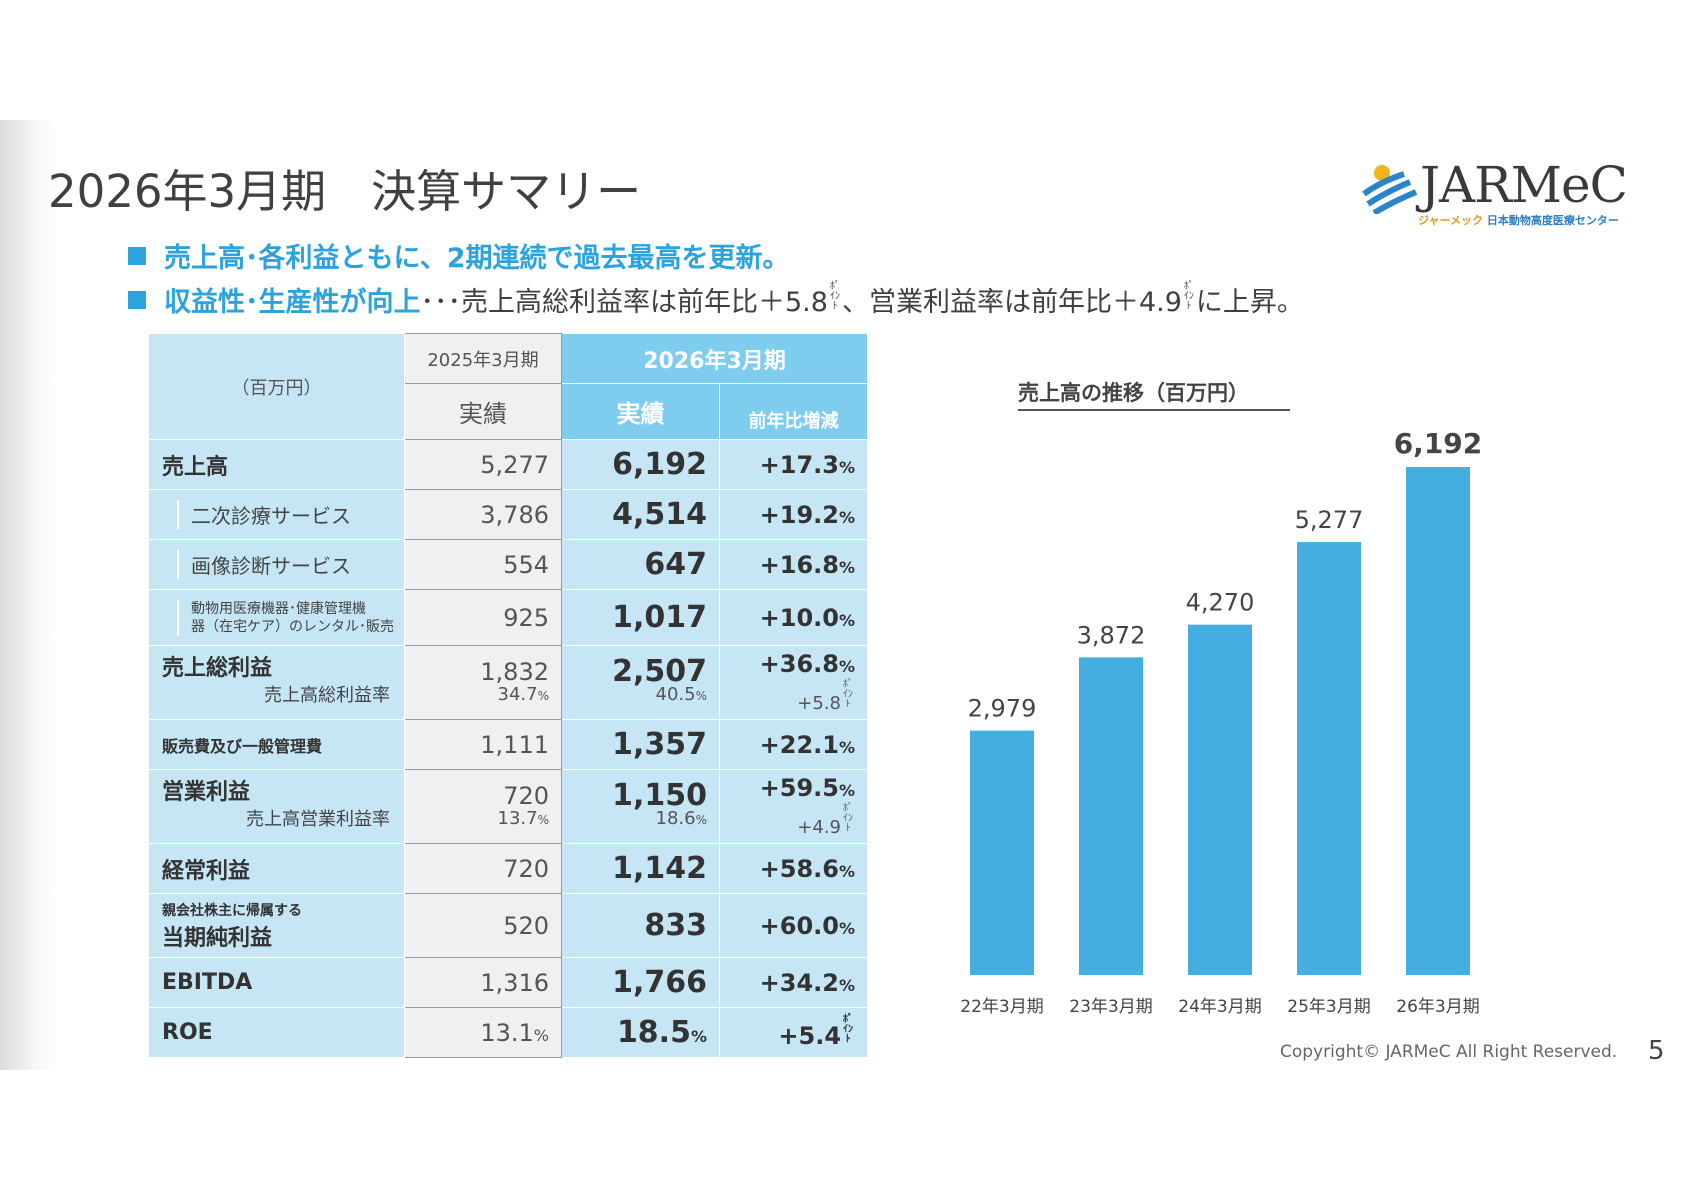  I want to click on bar-value-label: 4,270, so click(1220, 603).